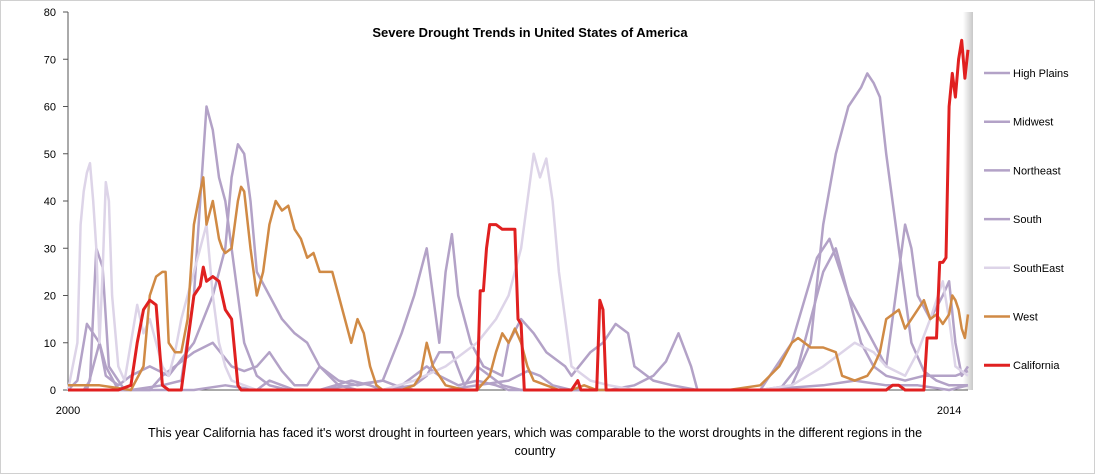 This screenshot has height=474, width=1097. I want to click on x-tick-label: 2000, so click(68, 411).